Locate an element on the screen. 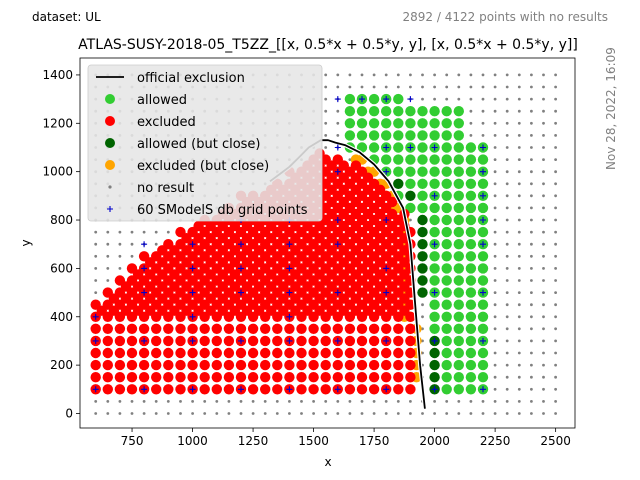 This screenshot has height=480, width=640. y-tick-label: 200 is located at coordinates (61, 365).